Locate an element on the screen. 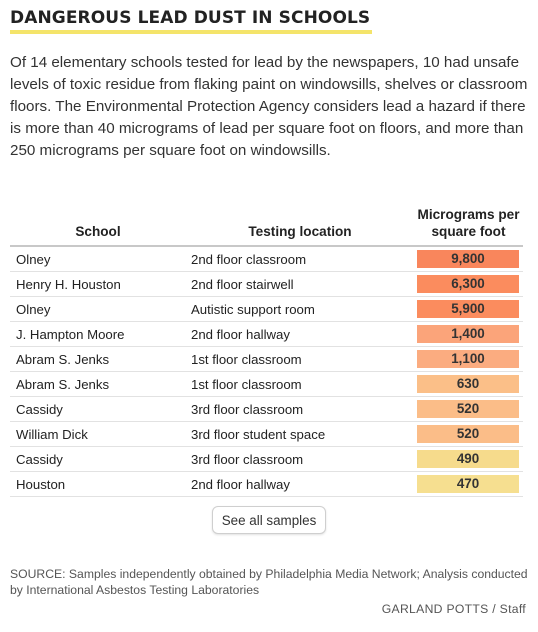 Image resolution: width=538 pixels, height=632 pixels. cell-value: 9,800 is located at coordinates (468, 259).